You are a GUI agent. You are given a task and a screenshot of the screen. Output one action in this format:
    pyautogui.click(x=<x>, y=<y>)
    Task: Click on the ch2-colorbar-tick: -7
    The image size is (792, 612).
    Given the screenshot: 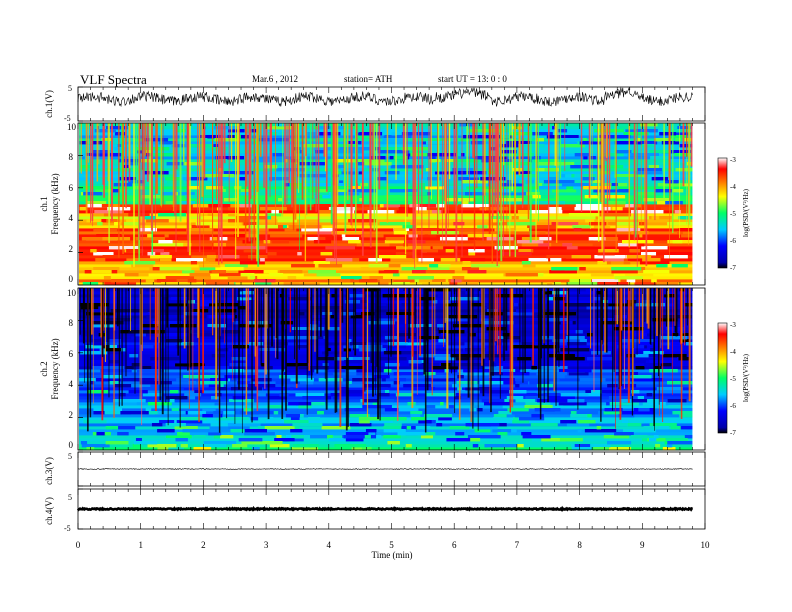 What is the action you would take?
    pyautogui.click(x=733, y=433)
    